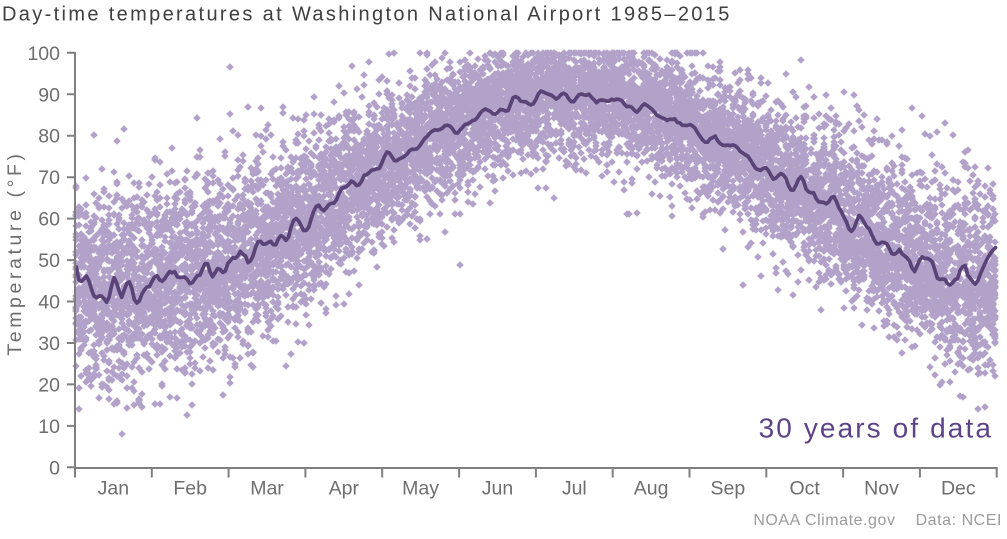  Describe the element at coordinates (344, 489) in the screenshot. I see `svg-text: Apr` at that location.